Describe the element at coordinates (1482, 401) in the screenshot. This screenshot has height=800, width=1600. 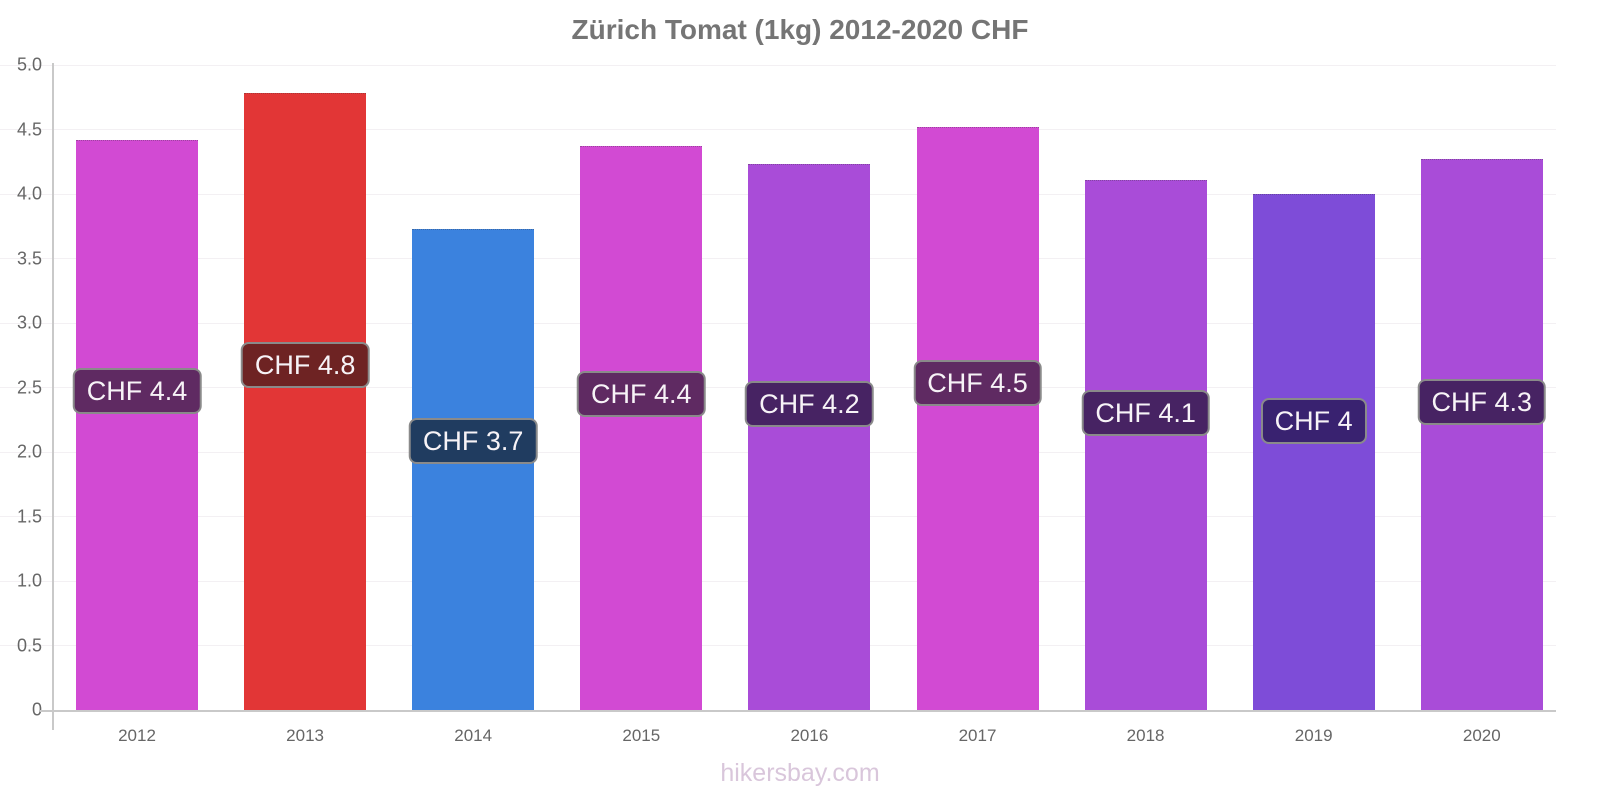
I see `bar-value-label-2020: CHF 4.3` at that location.